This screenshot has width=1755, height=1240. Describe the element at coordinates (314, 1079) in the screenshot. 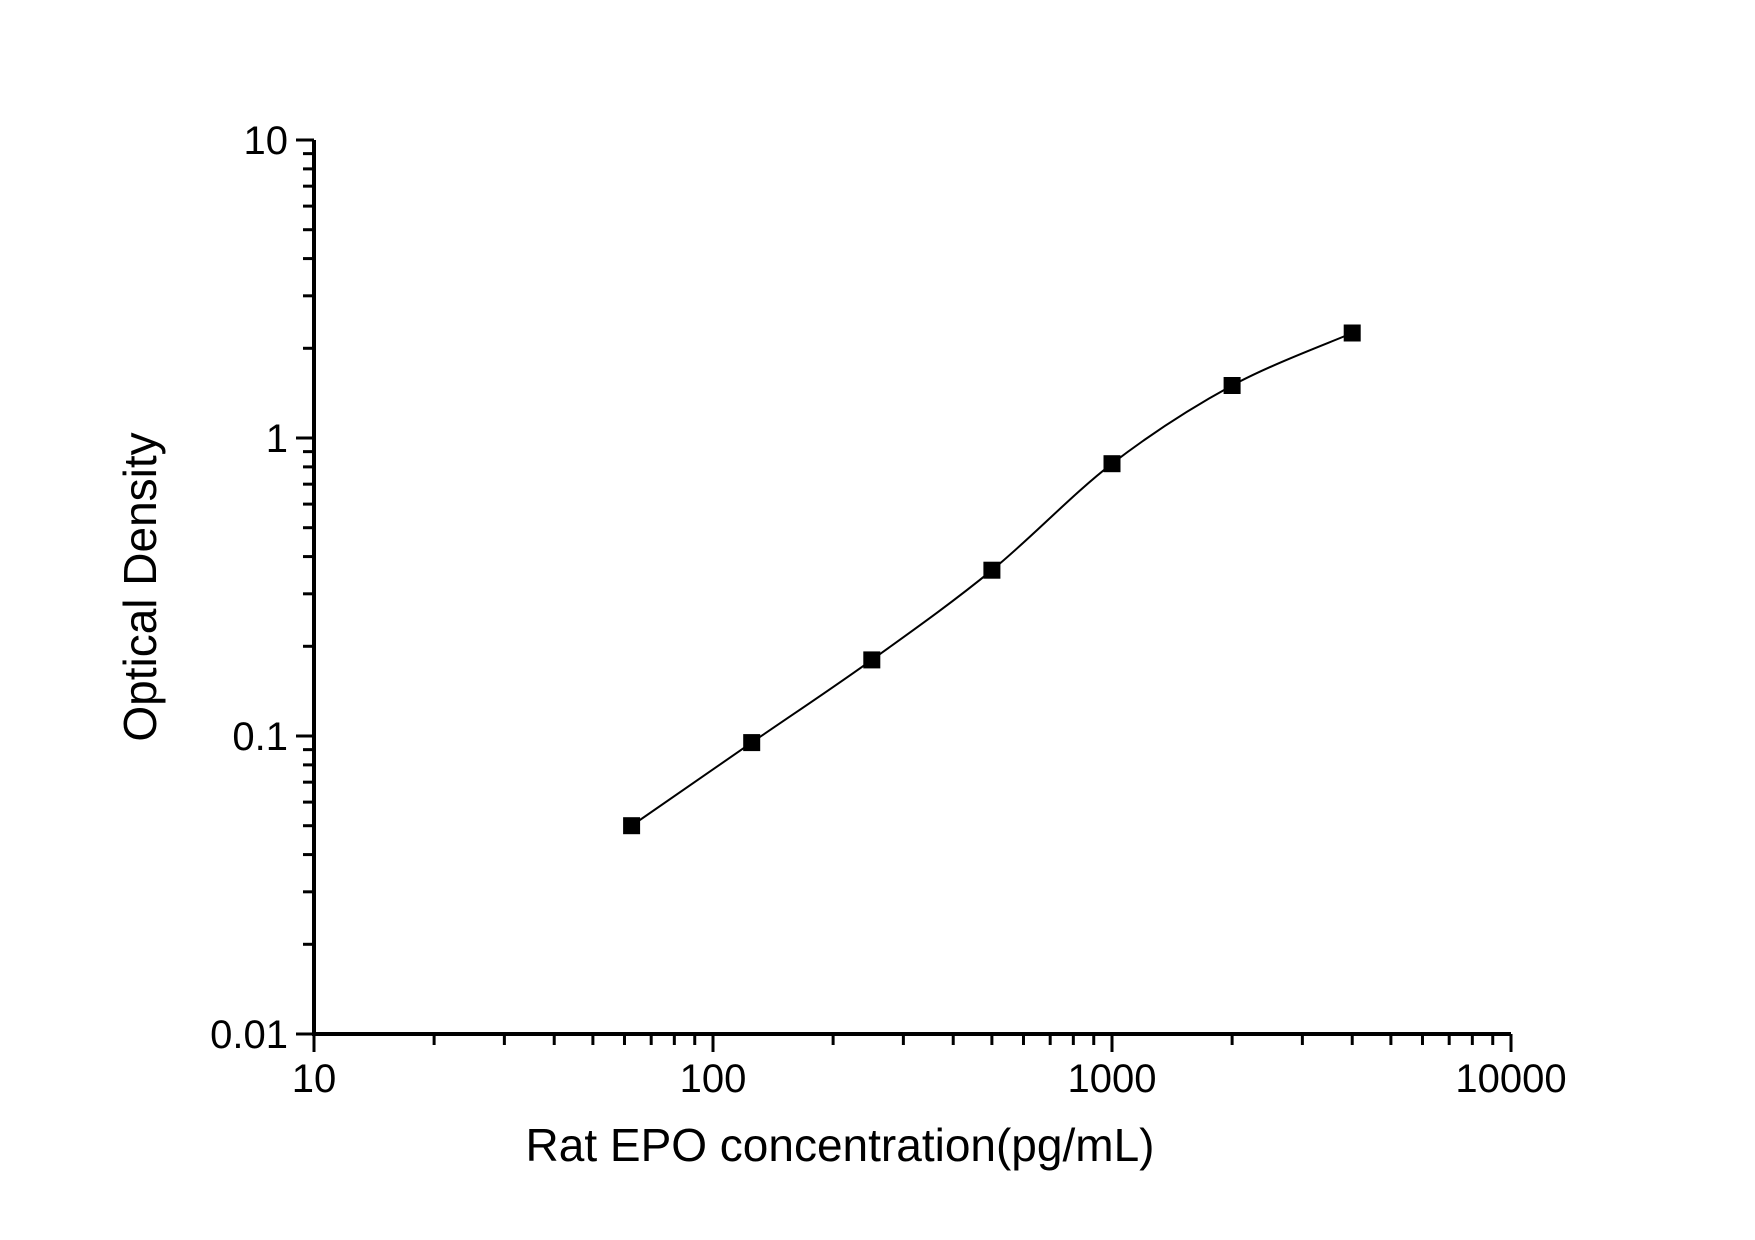

I see `x-tick-label: 10` at that location.